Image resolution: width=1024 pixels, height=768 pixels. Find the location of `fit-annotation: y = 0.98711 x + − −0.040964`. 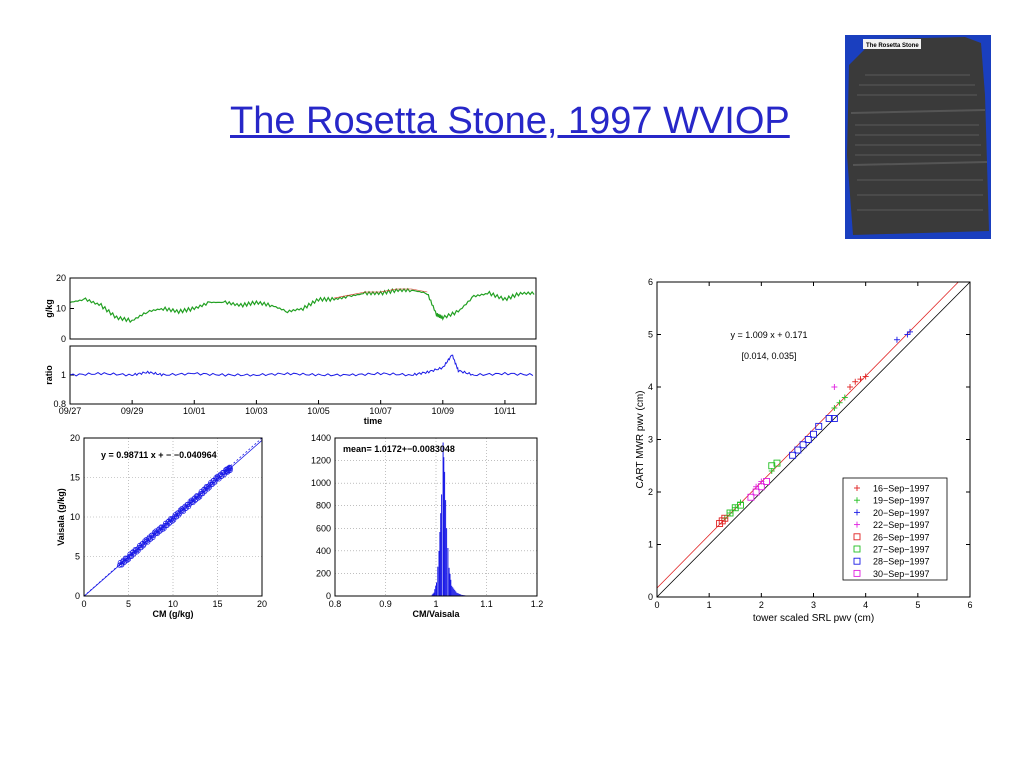

fit-annotation: y = 0.98711 x + − −0.040964 is located at coordinates (159, 455).